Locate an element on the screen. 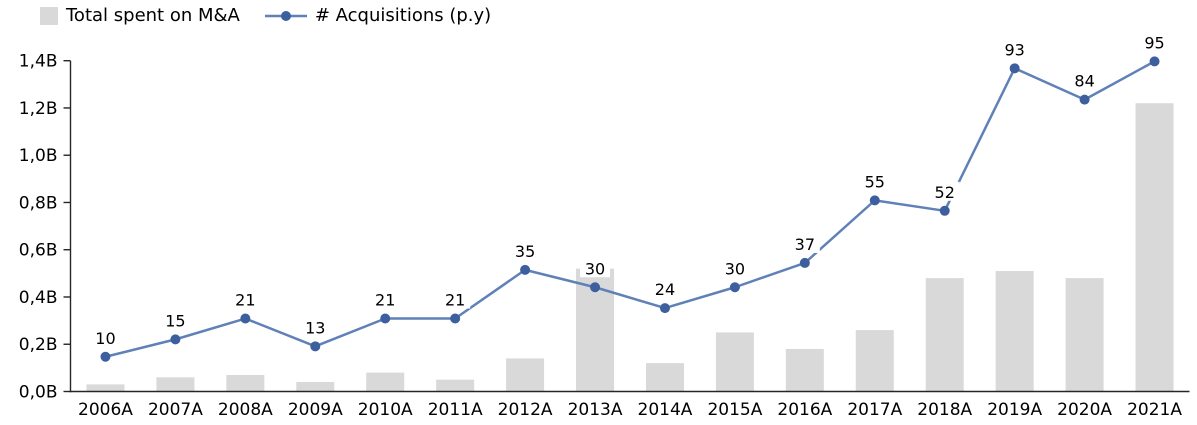  bar-2016A is located at coordinates (804, 370).